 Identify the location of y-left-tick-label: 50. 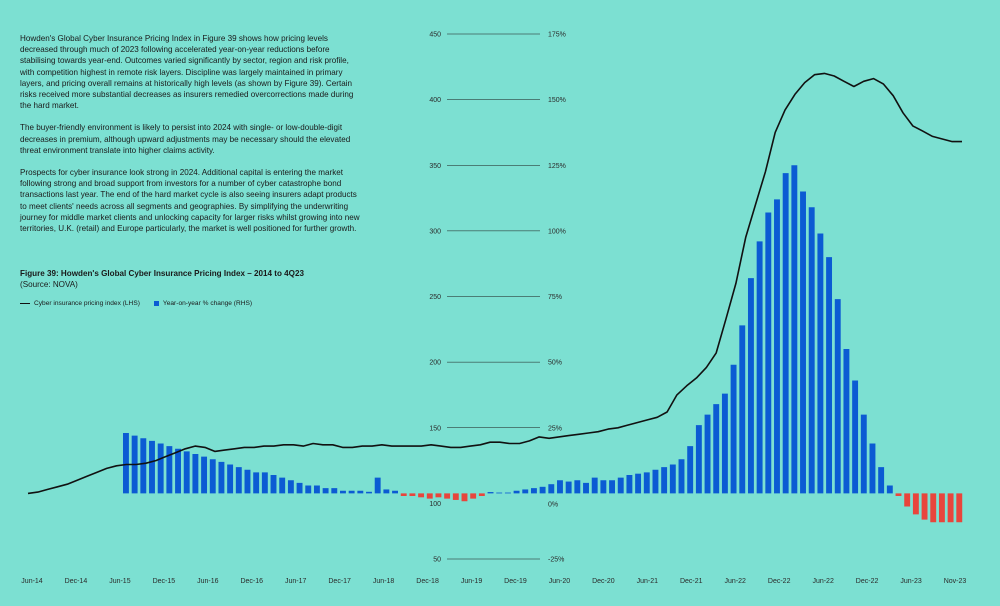
(437, 560).